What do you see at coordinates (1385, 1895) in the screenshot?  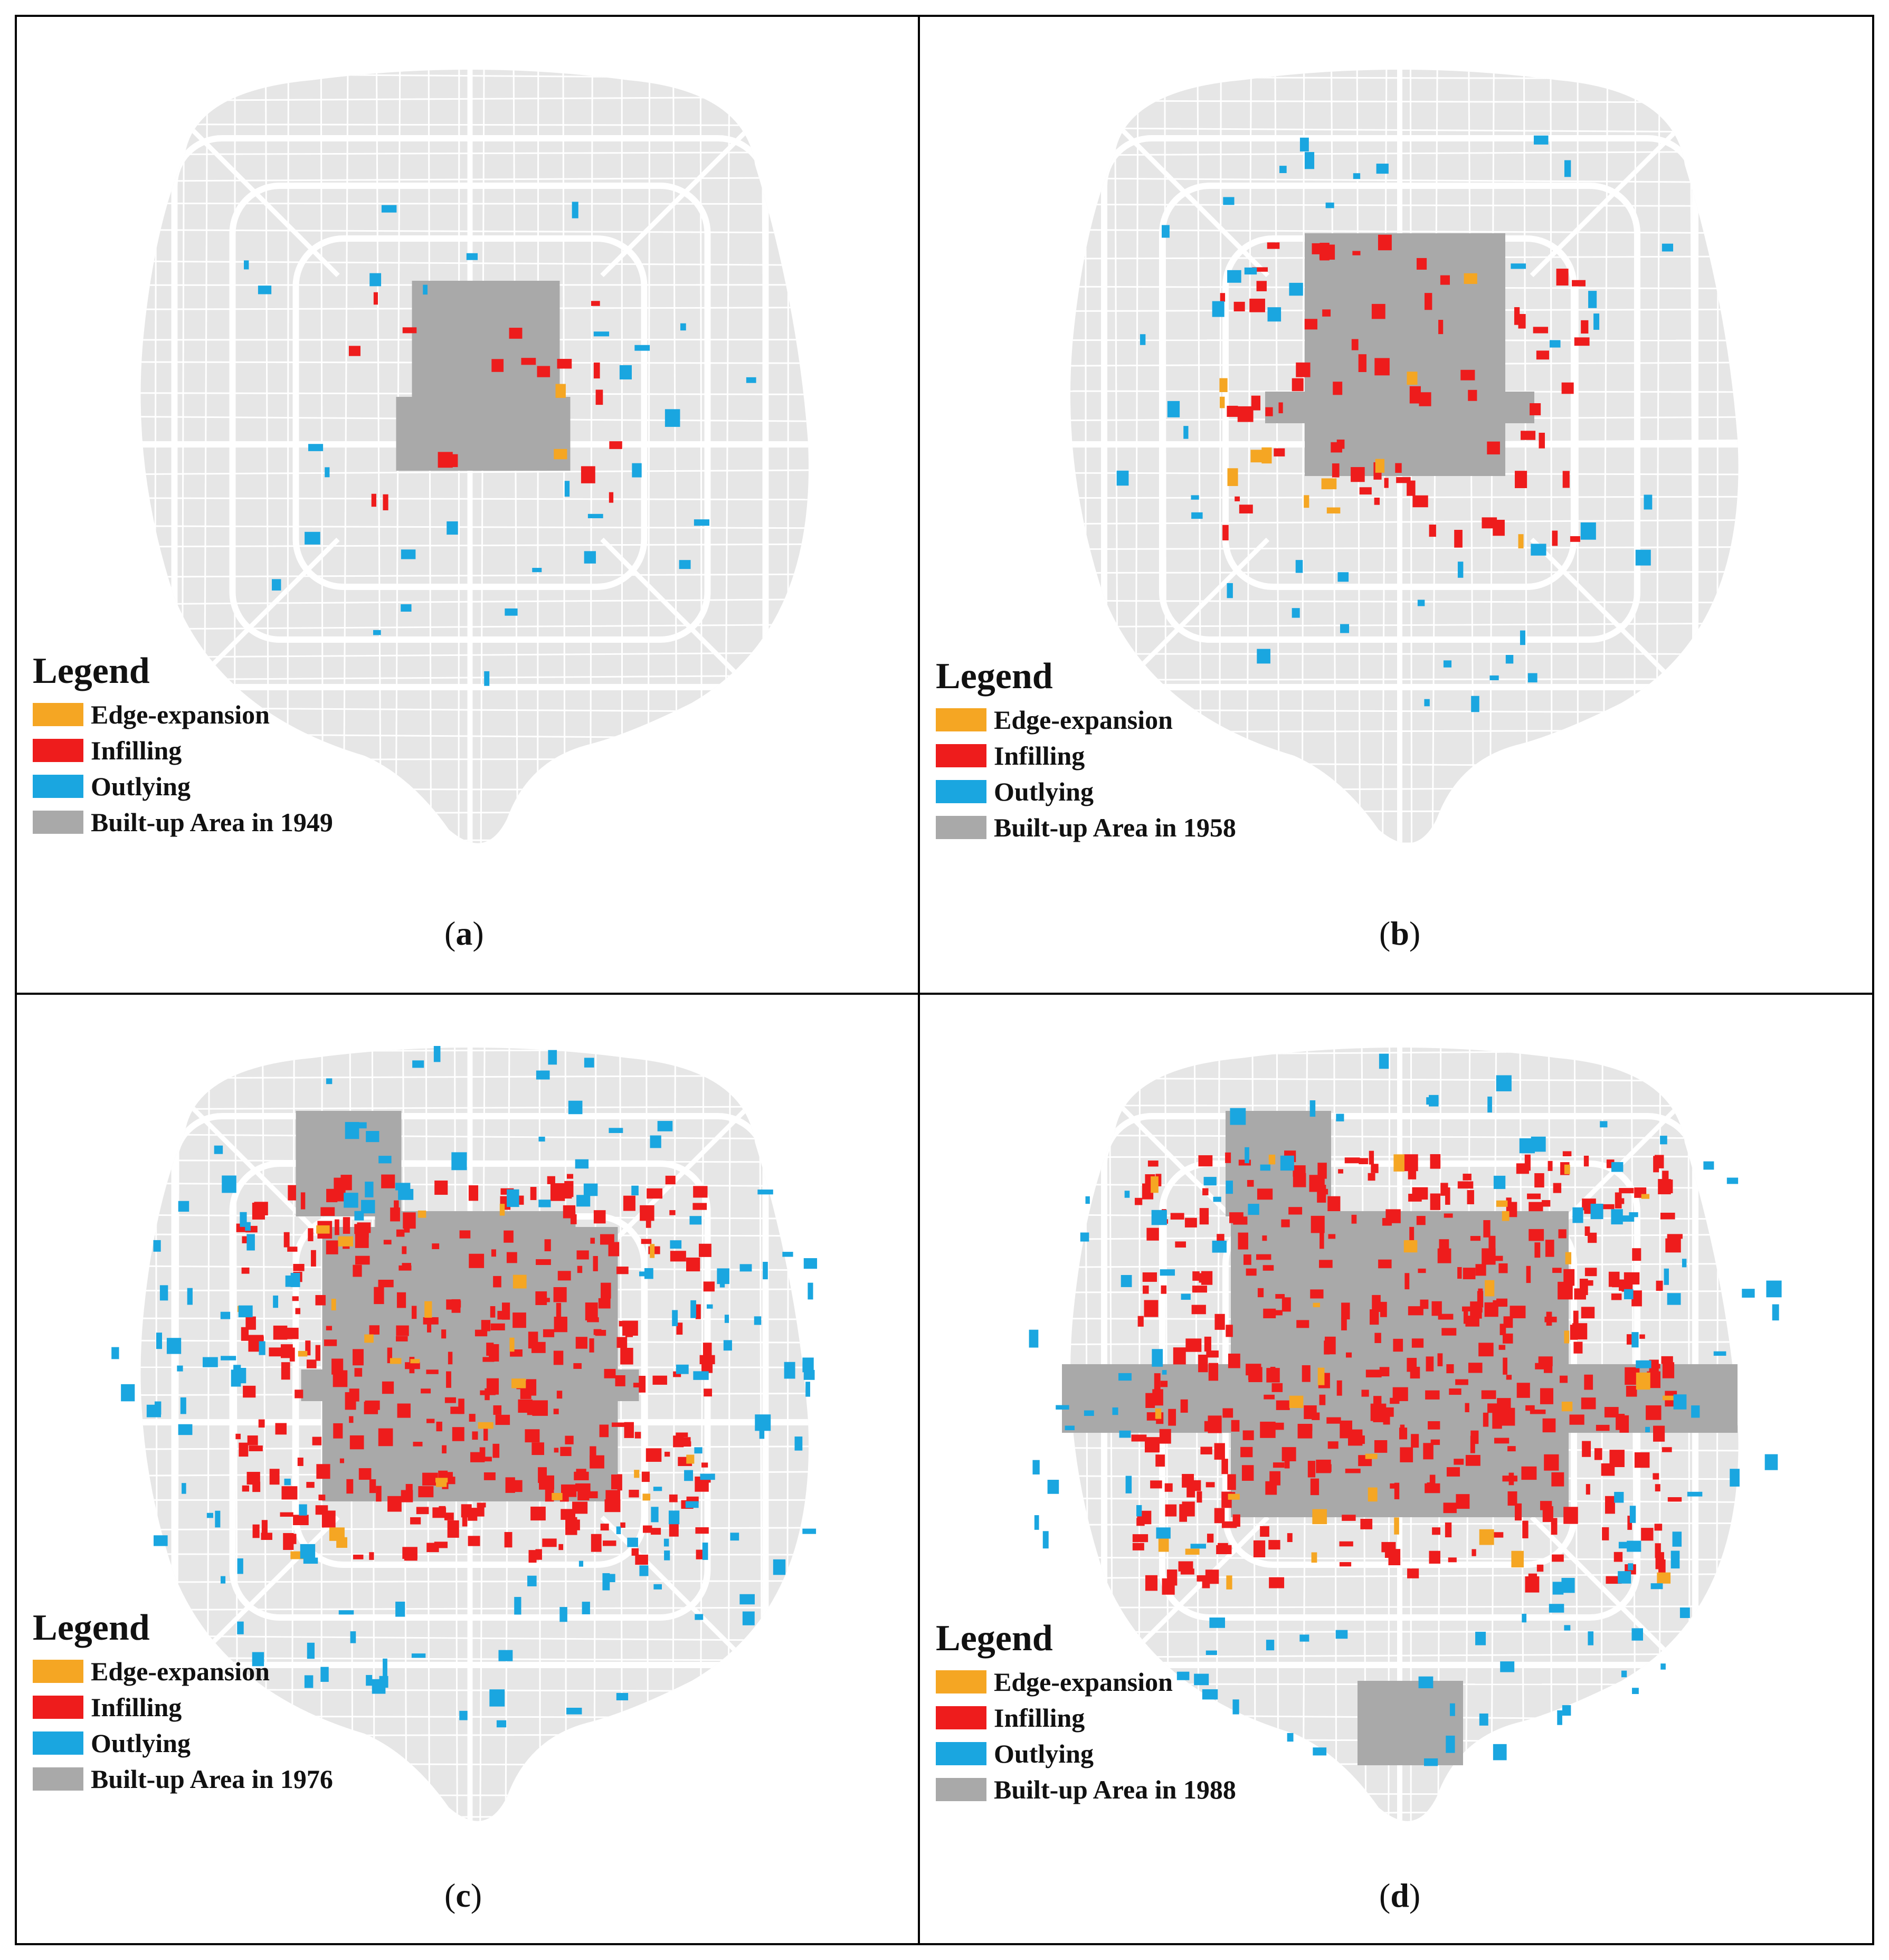 I see `caption-paren-open: (` at bounding box center [1385, 1895].